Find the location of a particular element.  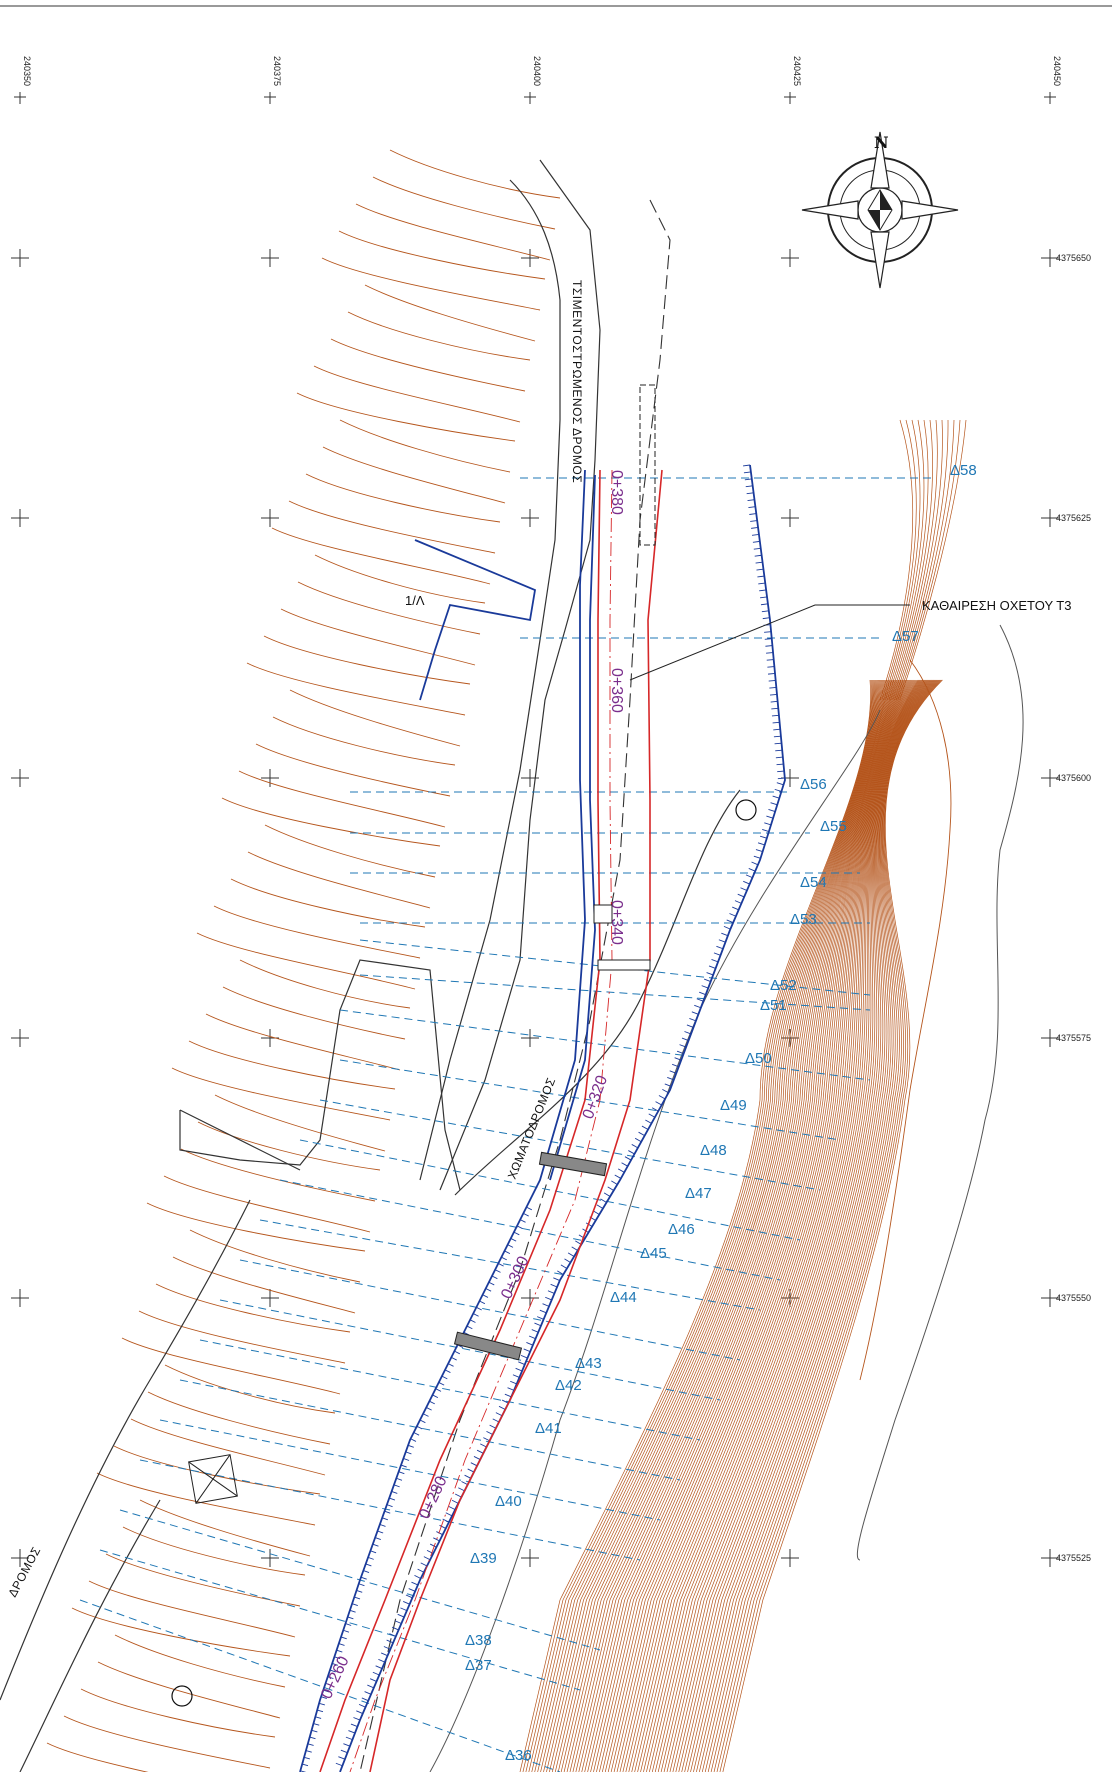

chainage-label: 0+360 is located at coordinates (616, 690).